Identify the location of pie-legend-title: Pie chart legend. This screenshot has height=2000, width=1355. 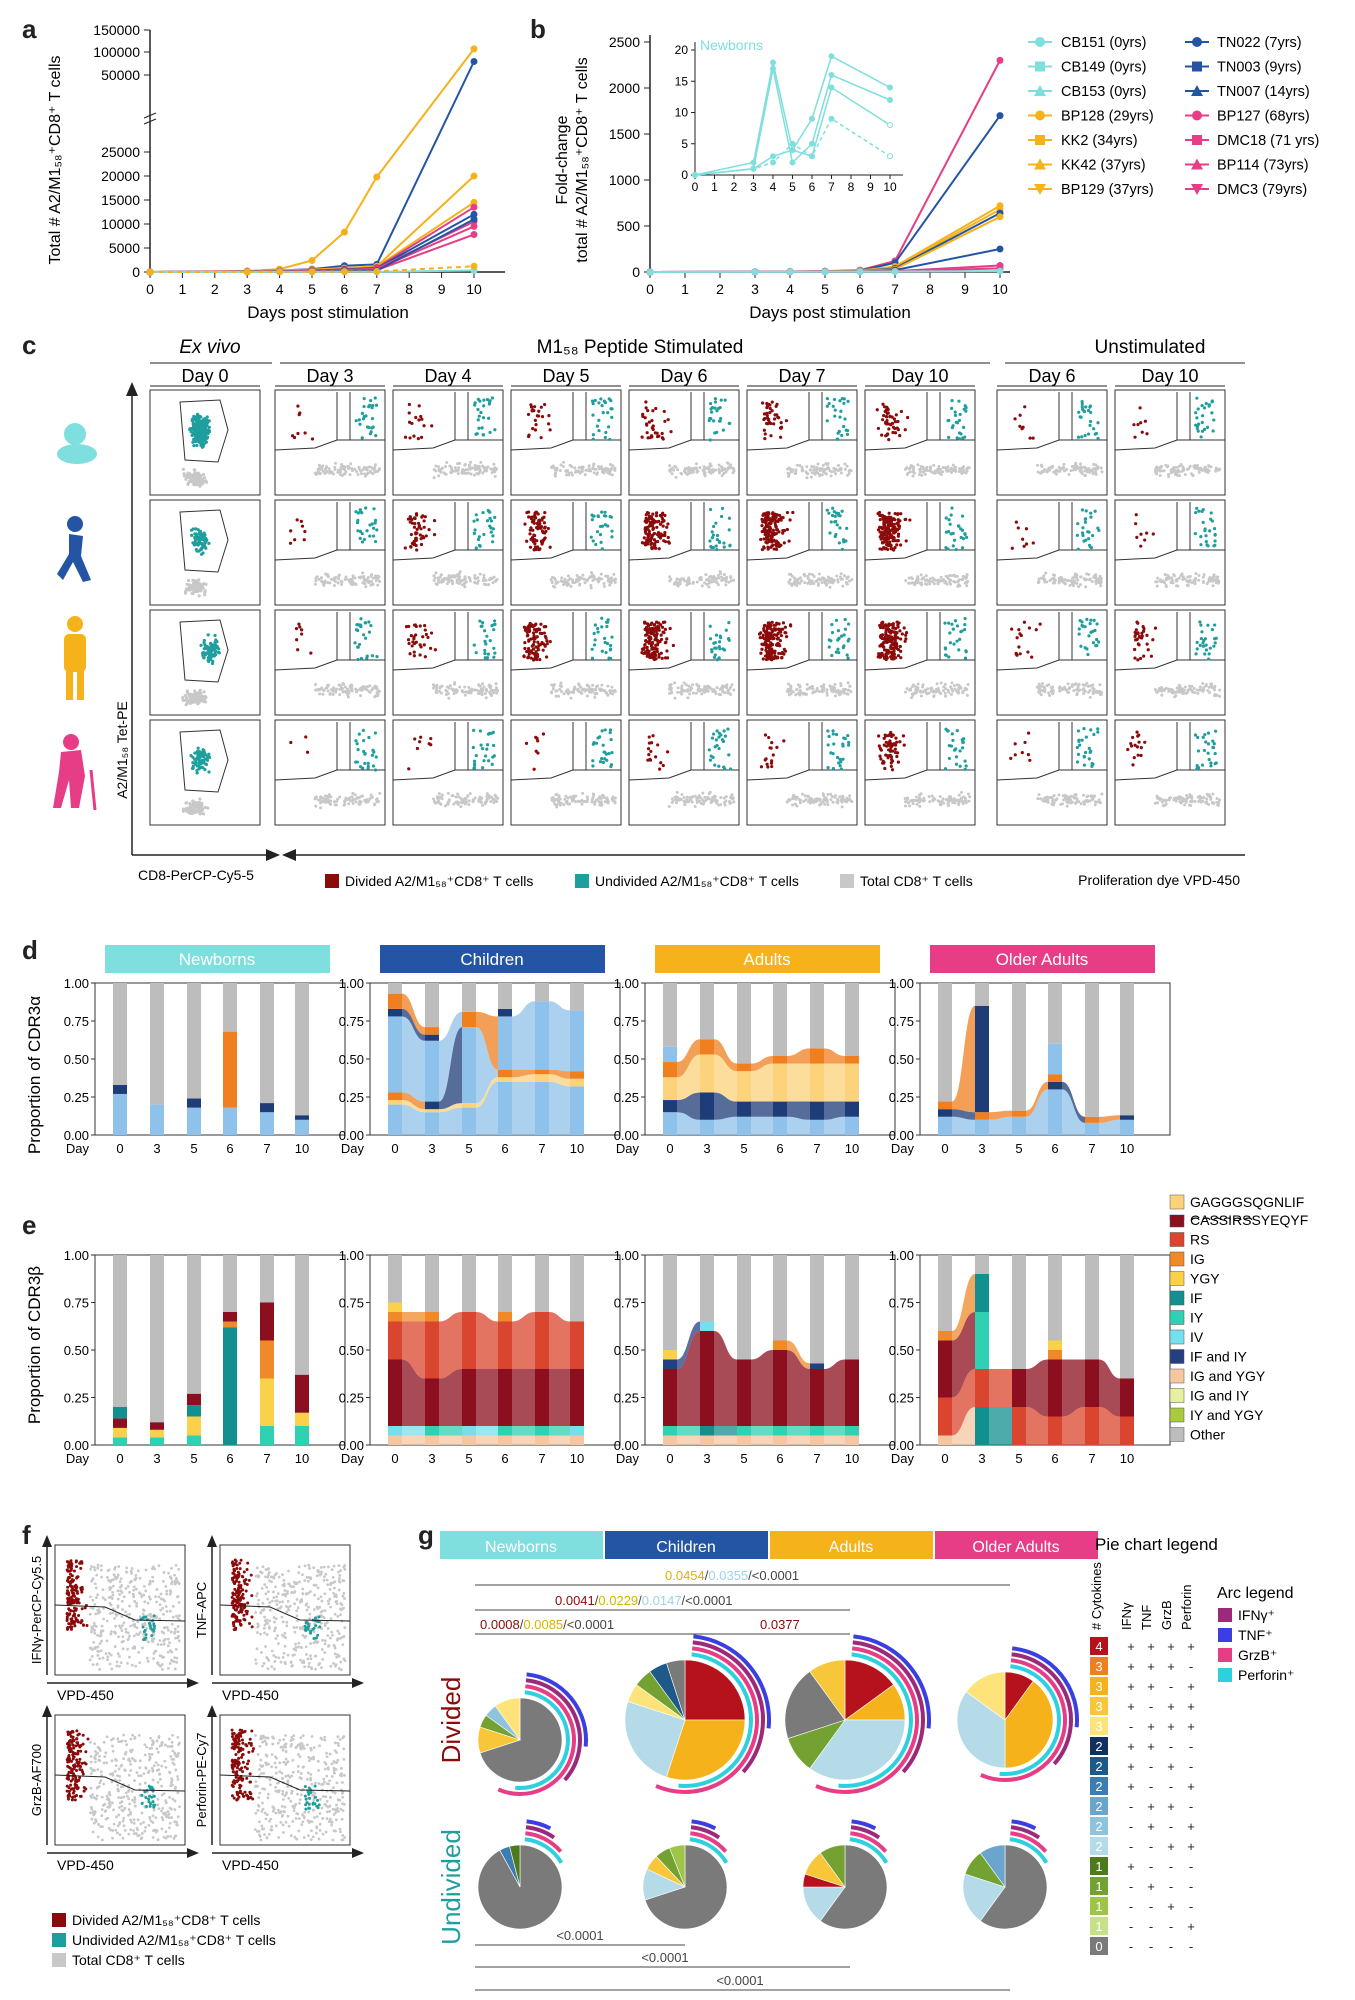
(1156, 1544).